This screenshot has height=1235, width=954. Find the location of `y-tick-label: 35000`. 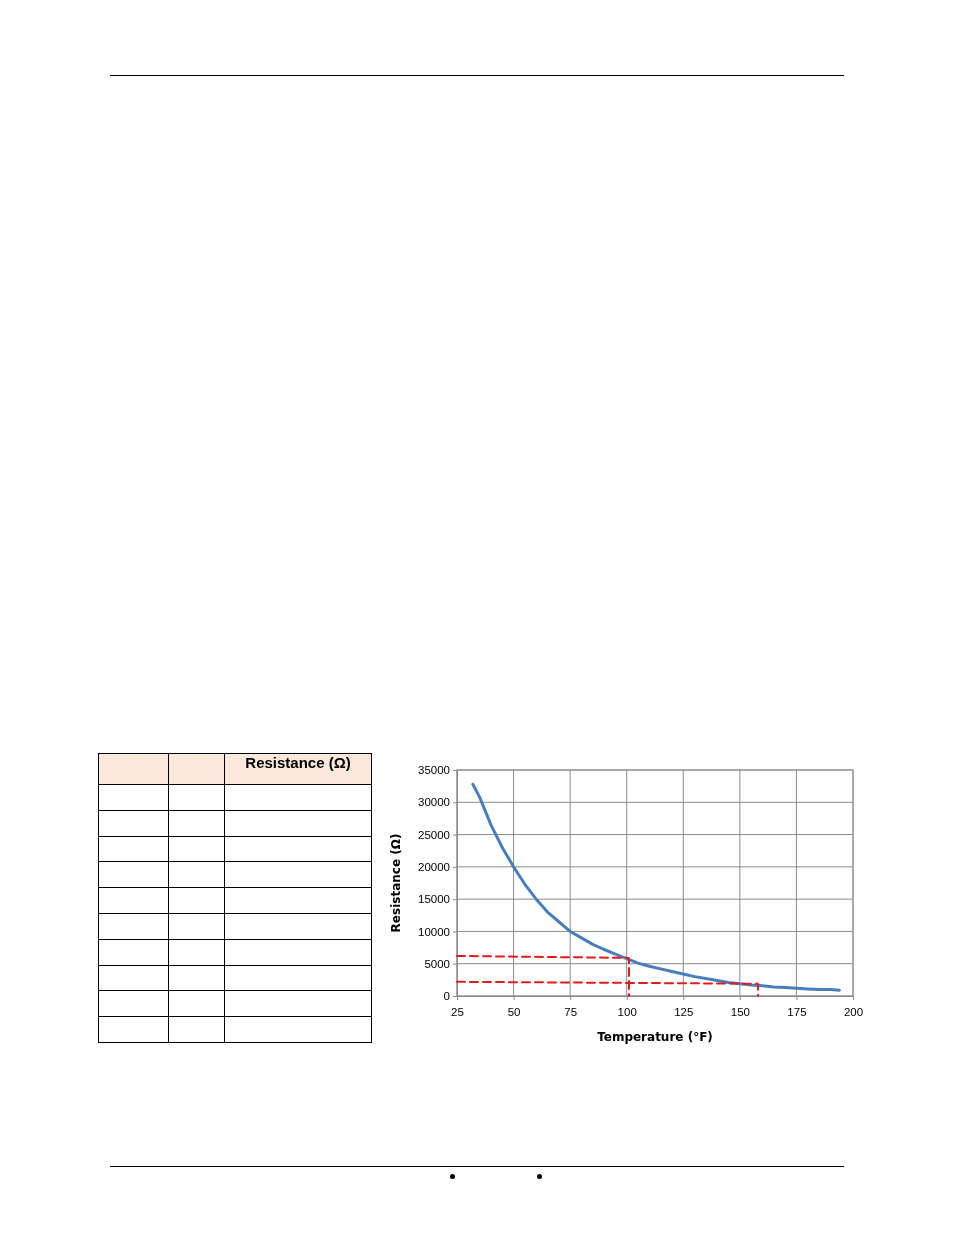

y-tick-label: 35000 is located at coordinates (434, 770).